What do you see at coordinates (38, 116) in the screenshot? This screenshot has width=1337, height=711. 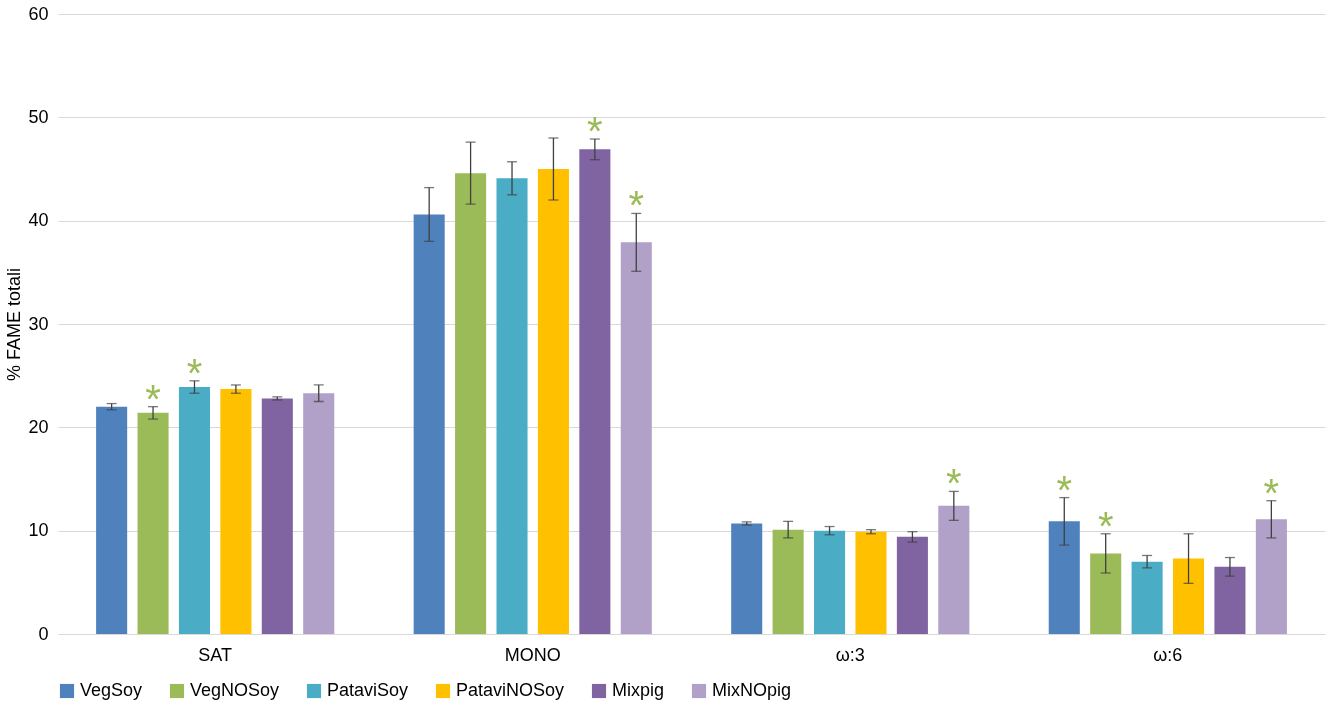 I see `y-tick-label: 50` at bounding box center [38, 116].